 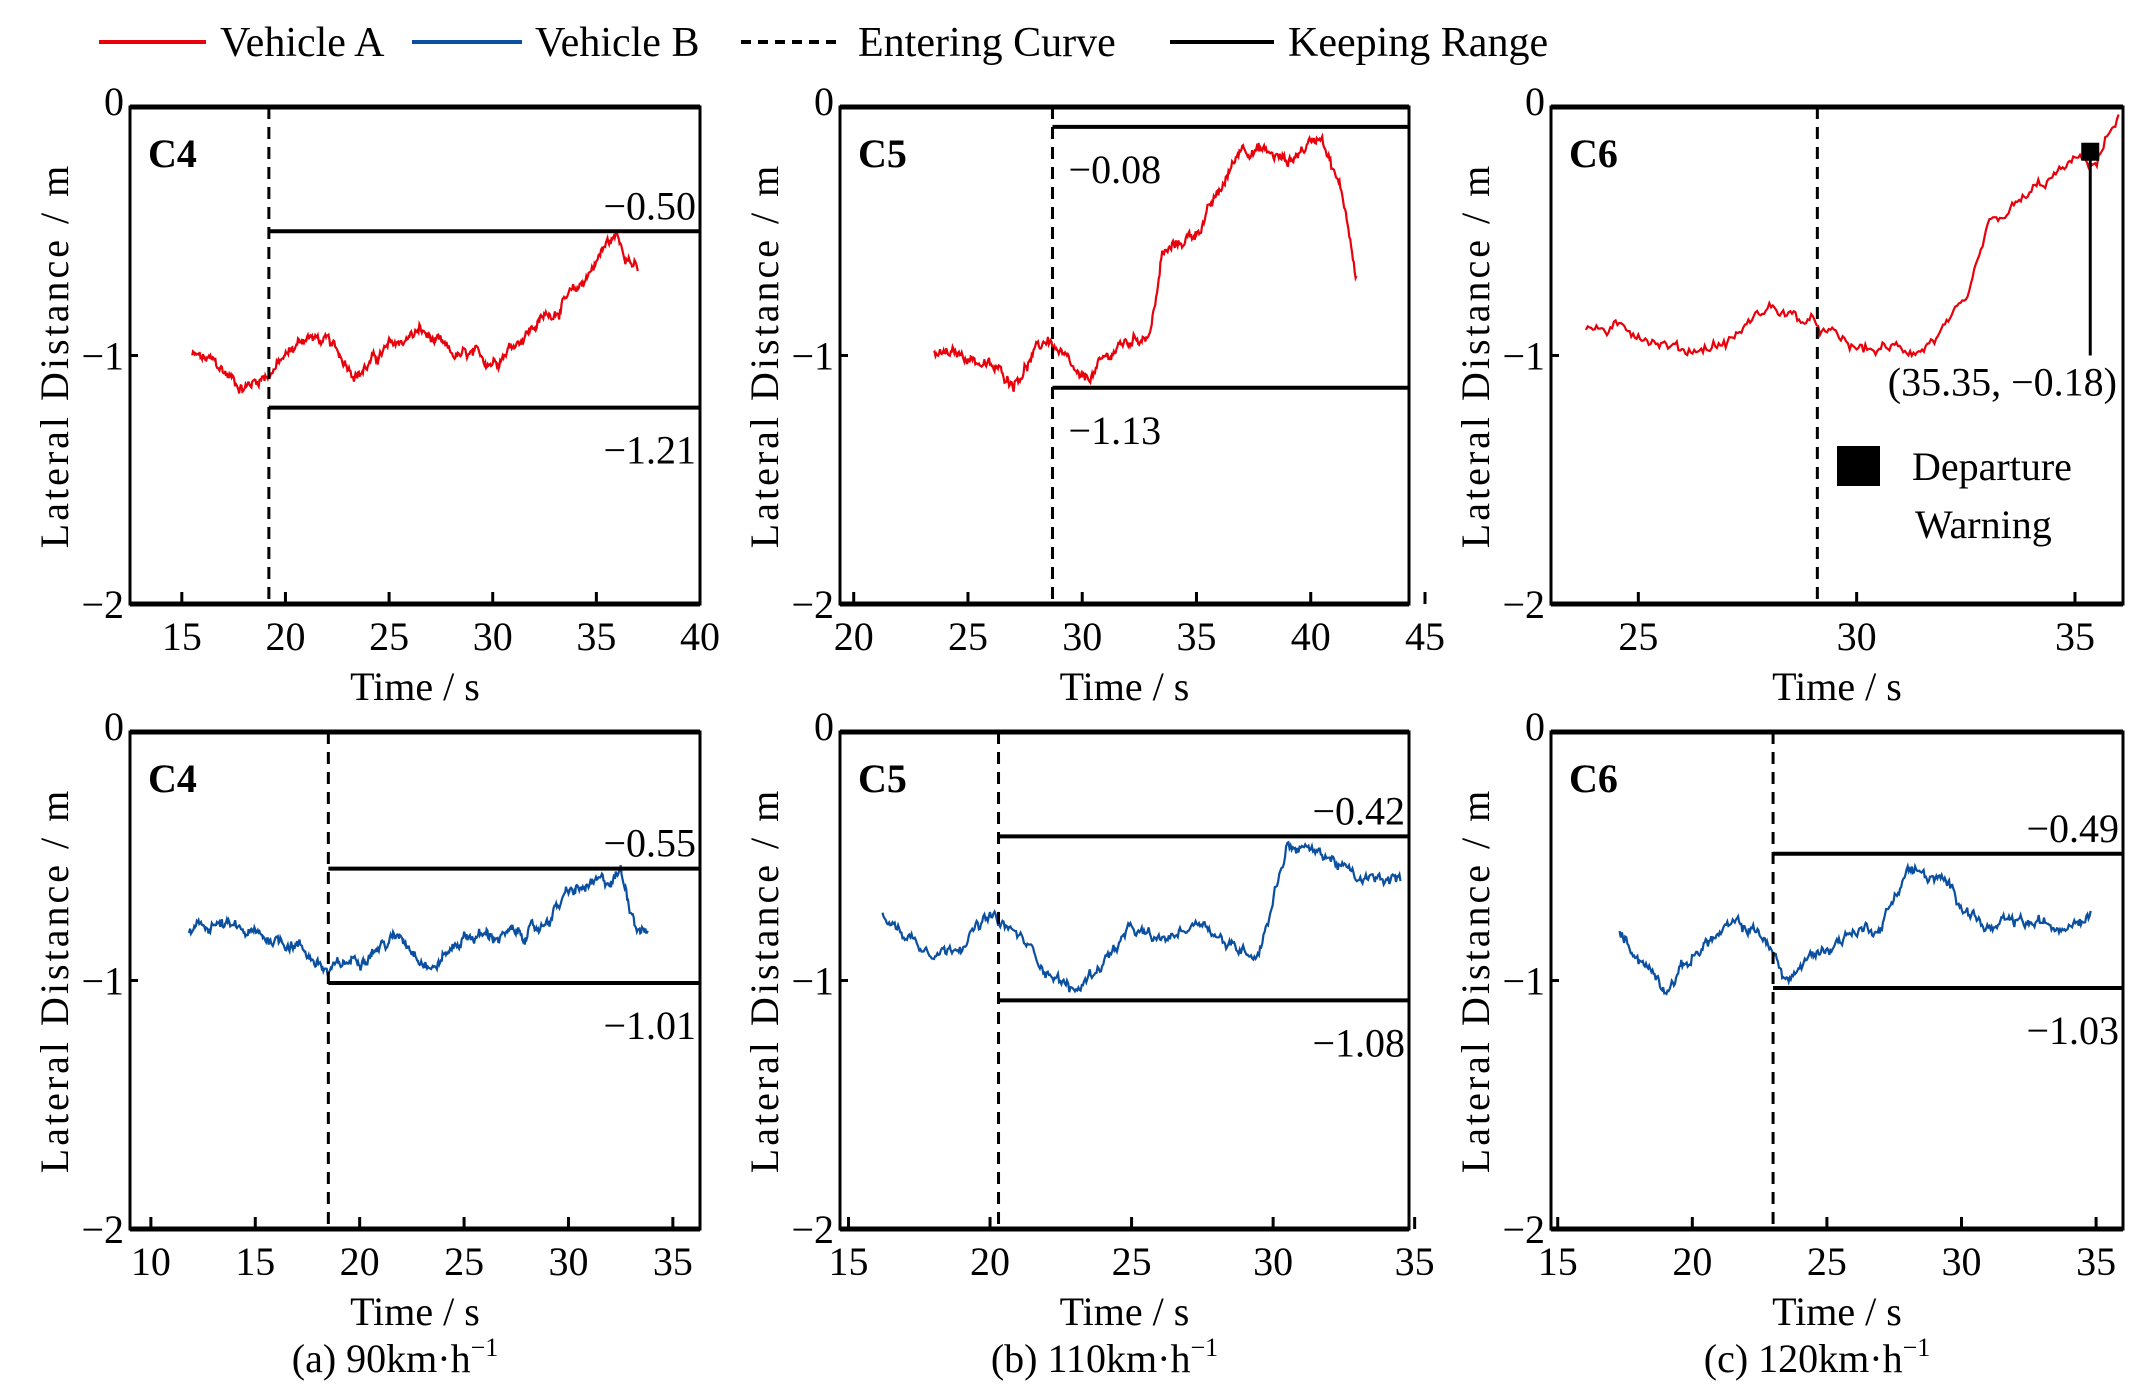 I want to click on panel-label: C4, so click(x=172, y=778).